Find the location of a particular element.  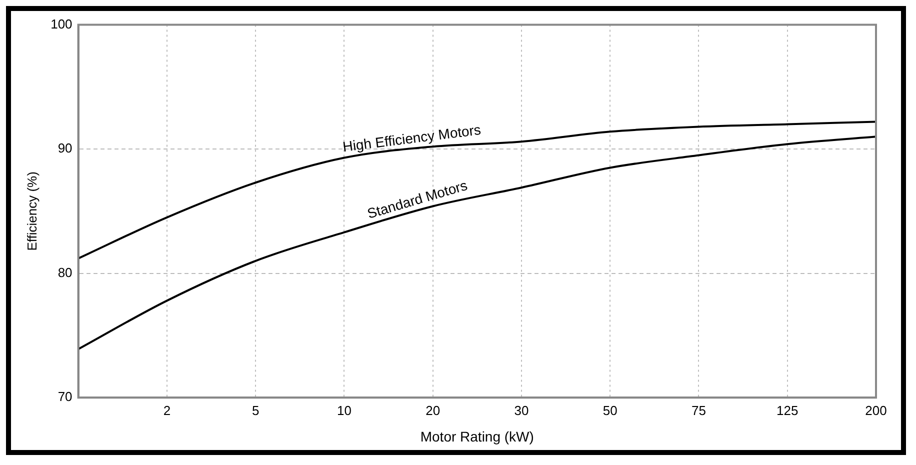

x-tick-label: 5 is located at coordinates (256, 410).